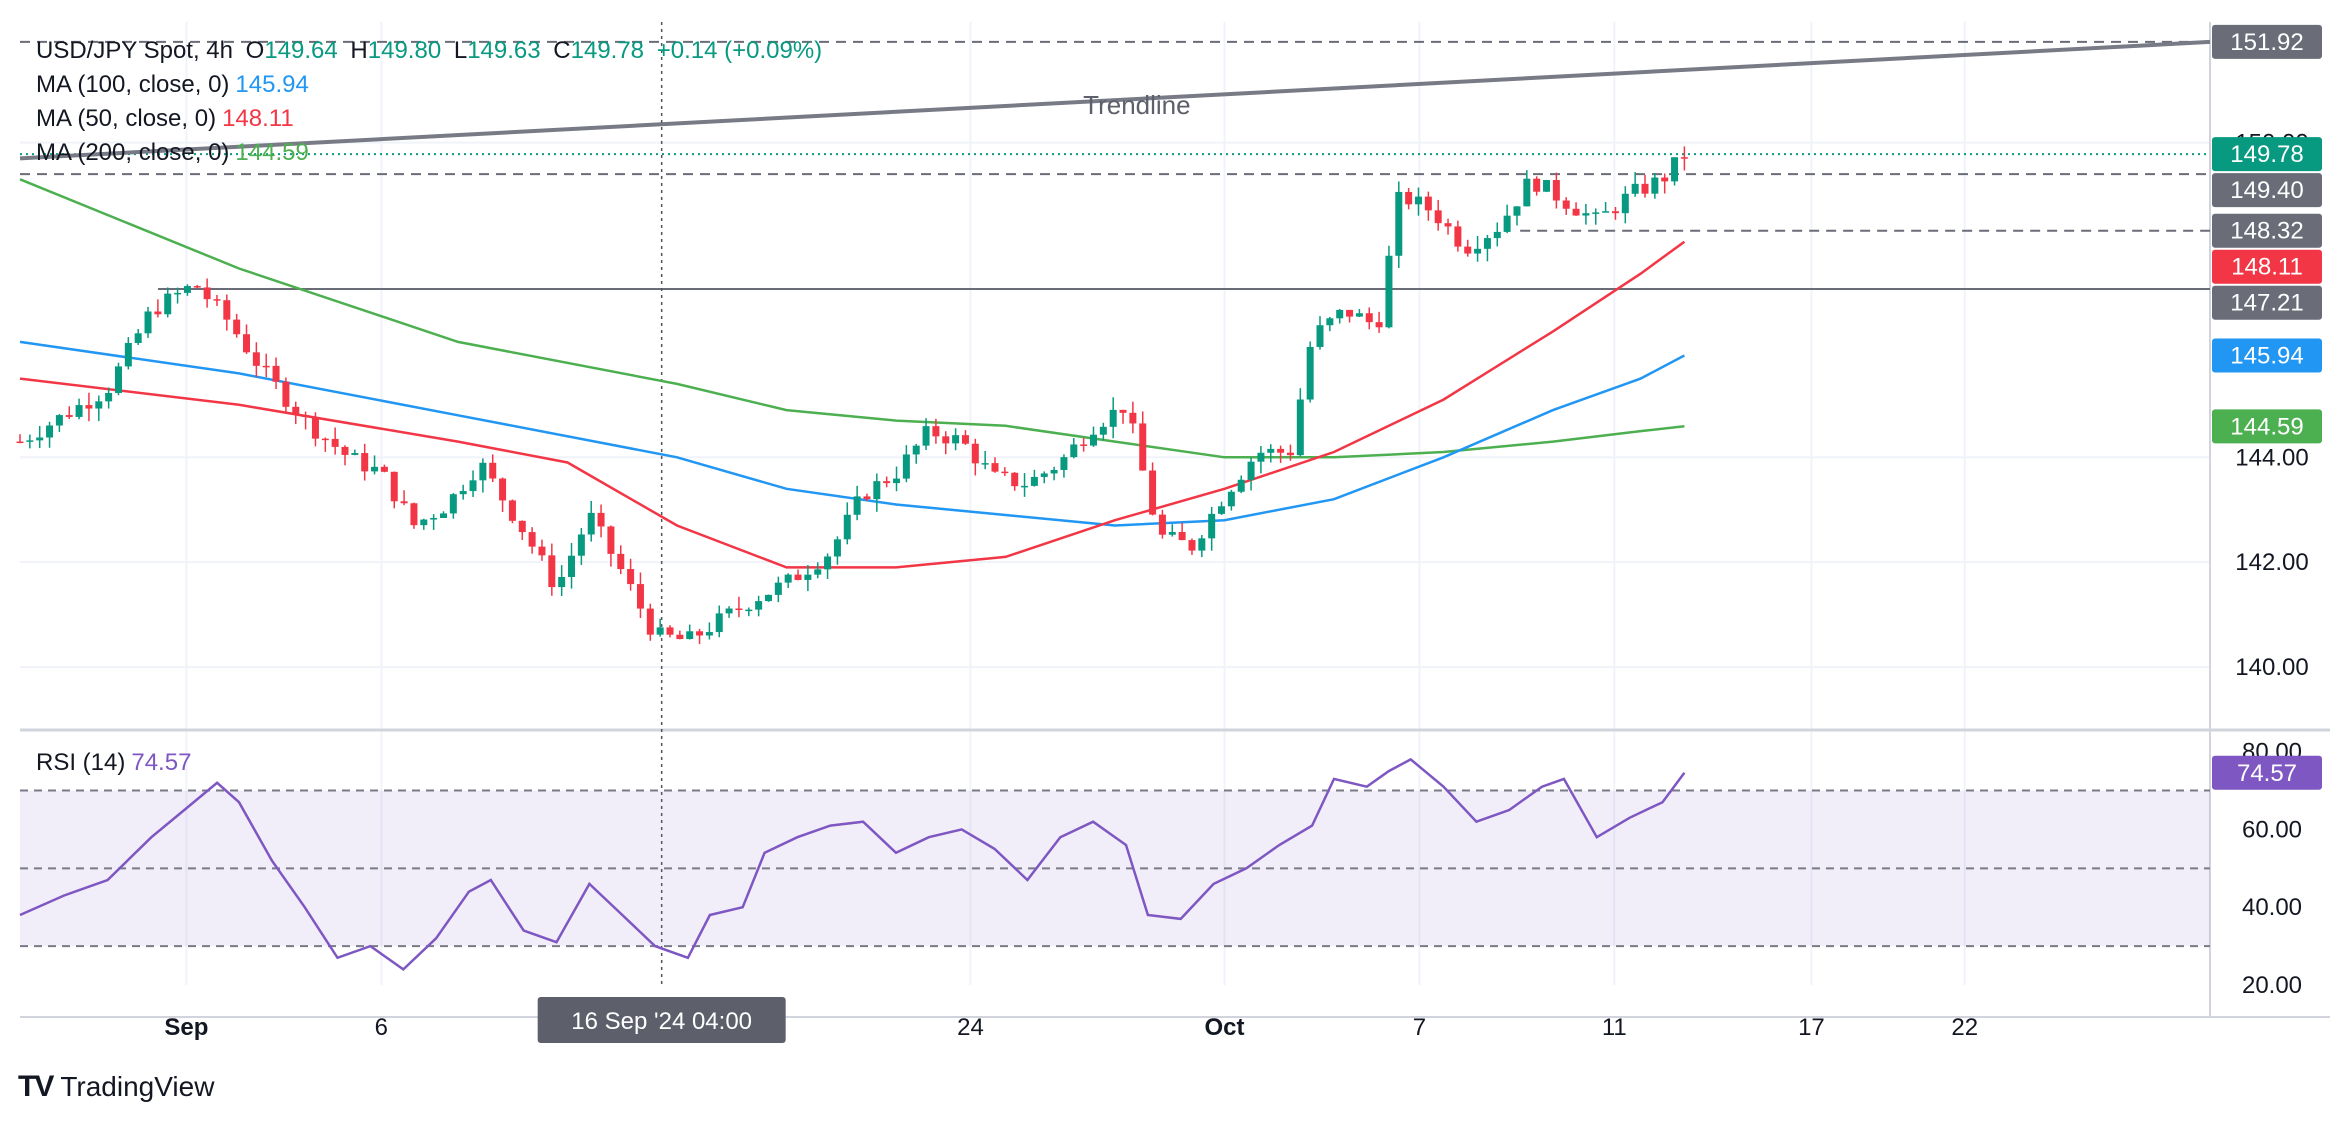 The image size is (2348, 1122). Describe the element at coordinates (460, 50) in the screenshot. I see `low-label: L` at that location.